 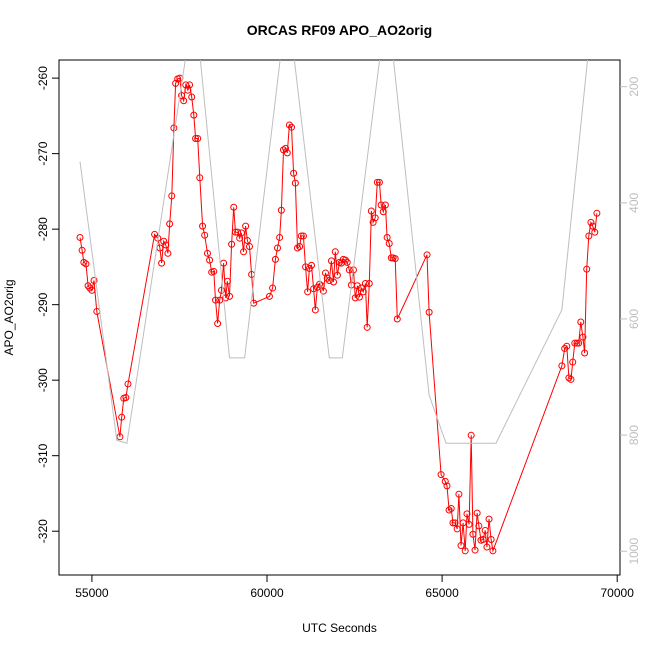 I want to click on x-tick-label: 55000, so click(x=92, y=593).